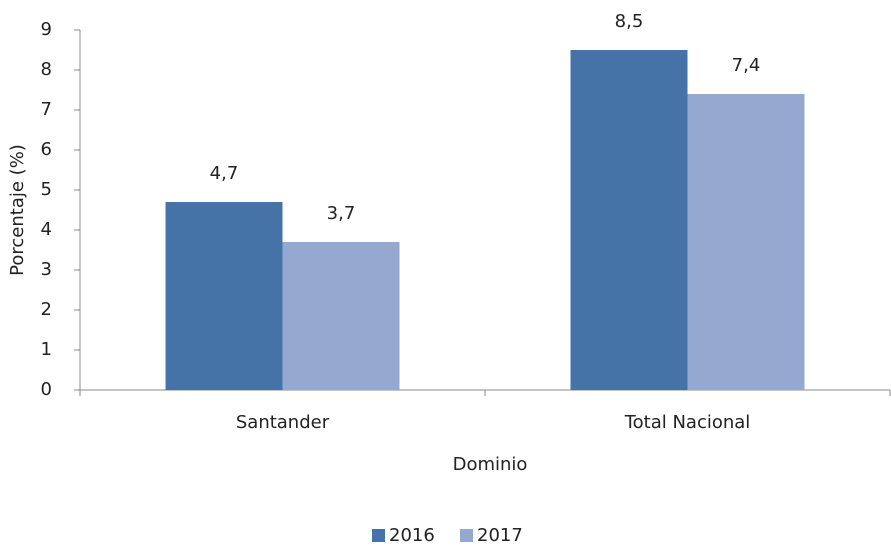 The height and width of the screenshot is (546, 891). I want to click on legend-label: 2016, so click(412, 535).